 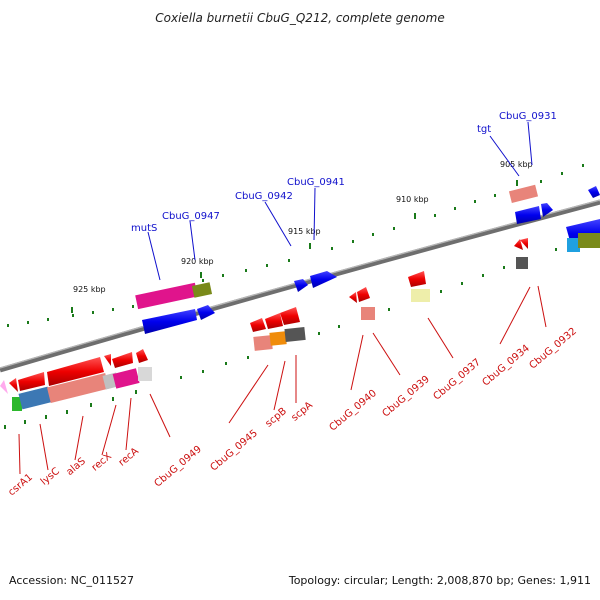 I want to click on label-tgt: tgt, so click(x=484, y=129).